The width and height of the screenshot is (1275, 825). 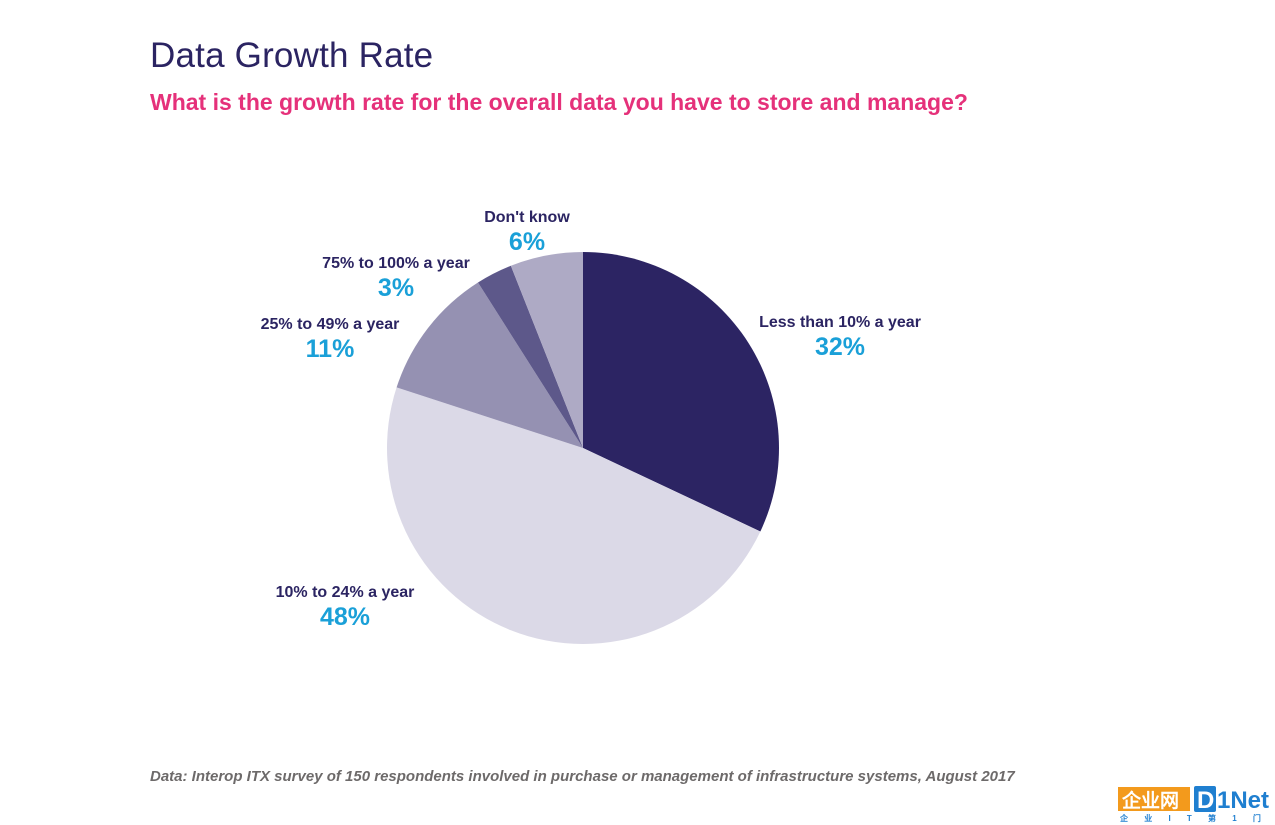 What do you see at coordinates (345, 592) in the screenshot?
I see `slice-label-10-to-24-a-year: 10% to 24% a year` at bounding box center [345, 592].